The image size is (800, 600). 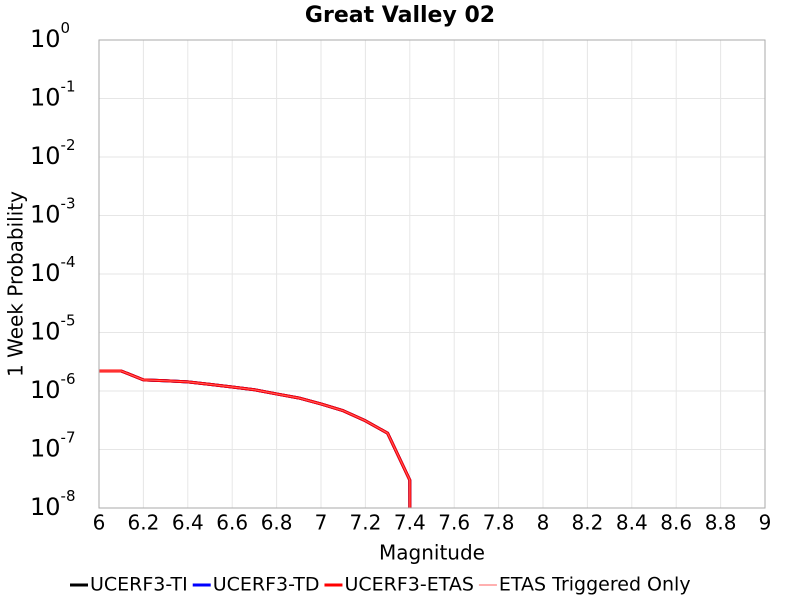 I want to click on legend-label: ETAS Triggered Only, so click(x=595, y=585).